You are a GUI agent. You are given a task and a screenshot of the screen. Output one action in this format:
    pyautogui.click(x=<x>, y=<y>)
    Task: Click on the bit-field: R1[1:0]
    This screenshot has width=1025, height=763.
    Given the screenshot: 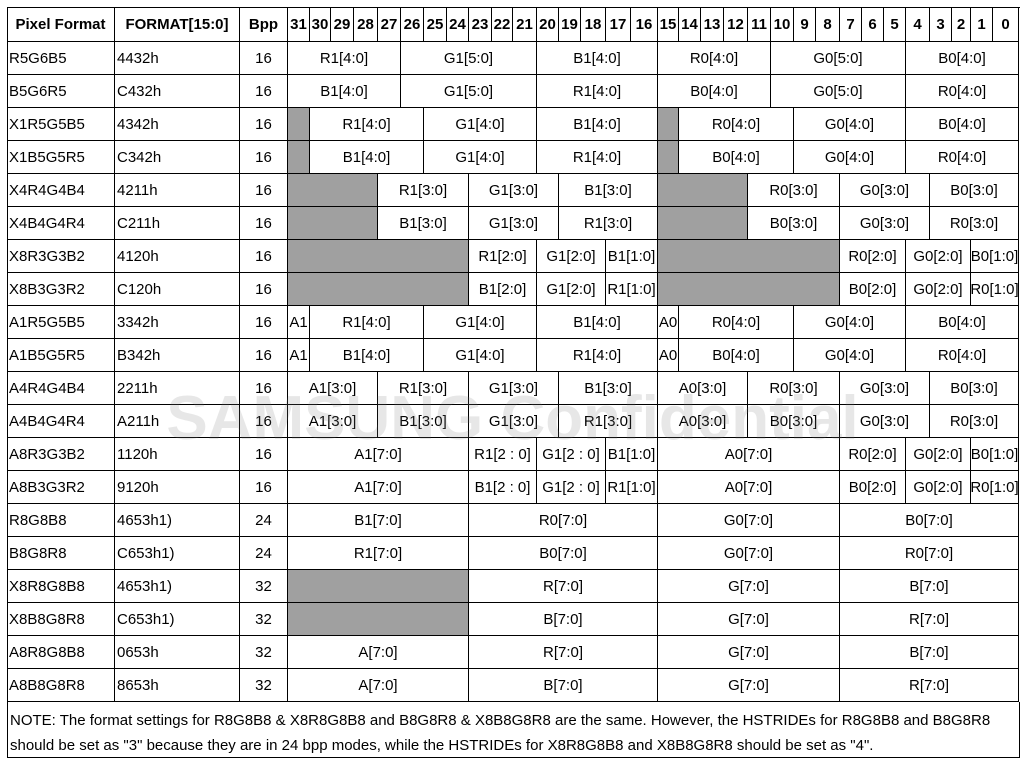 What is the action you would take?
    pyautogui.click(x=632, y=487)
    